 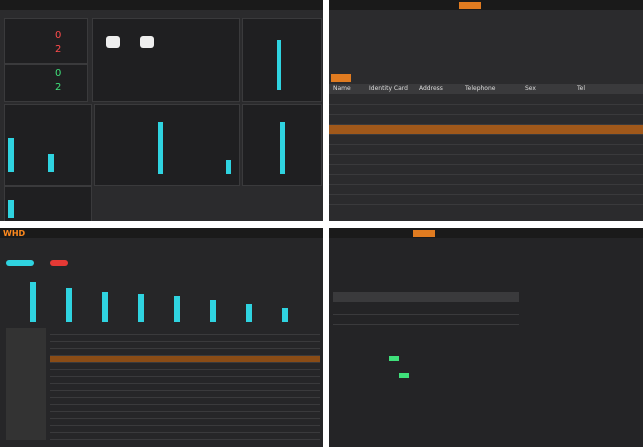 I want to click on column-header: Name, so click(x=342, y=88).